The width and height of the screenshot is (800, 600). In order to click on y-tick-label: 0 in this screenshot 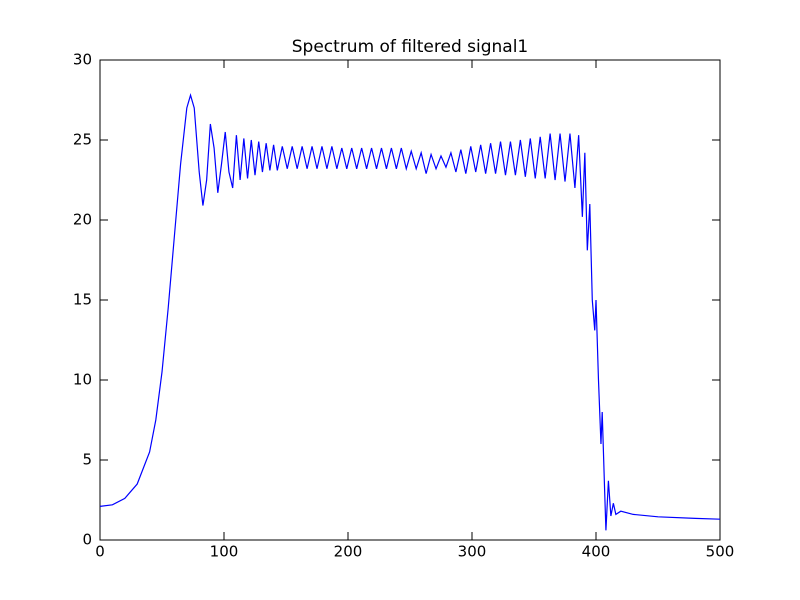, I will do `click(87, 540)`.